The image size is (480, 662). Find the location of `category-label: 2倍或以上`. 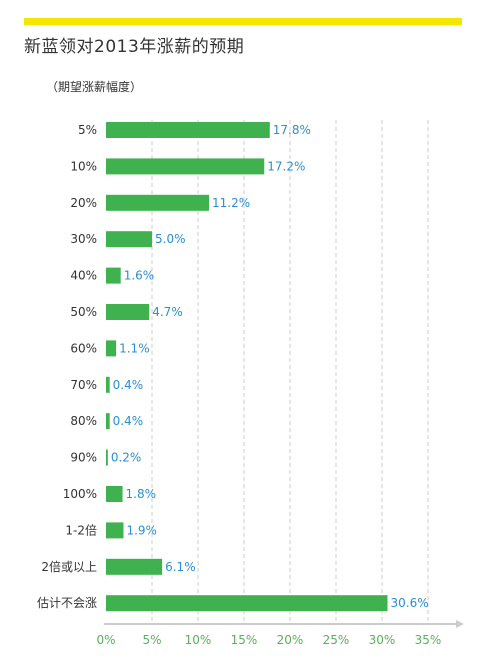

category-label: 2倍或以上 is located at coordinates (69, 566).